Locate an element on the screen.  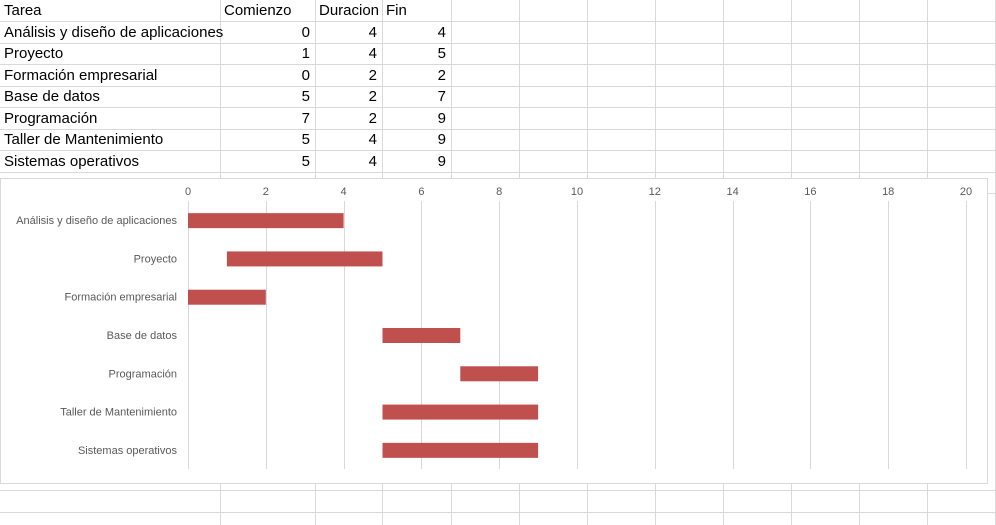
x-tick-label: 2 is located at coordinates (266, 192).